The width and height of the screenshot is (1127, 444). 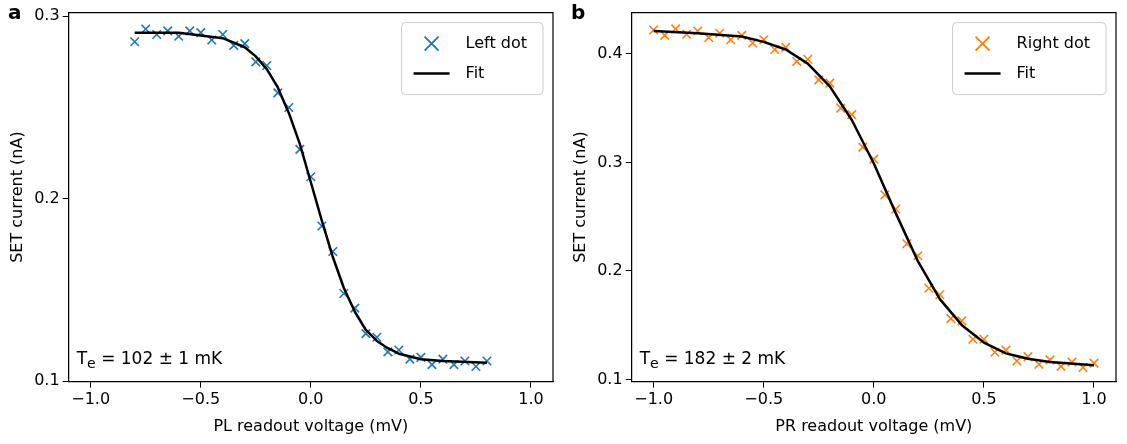 What do you see at coordinates (1053, 42) in the screenshot?
I see `legend-label: Right dot` at bounding box center [1053, 42].